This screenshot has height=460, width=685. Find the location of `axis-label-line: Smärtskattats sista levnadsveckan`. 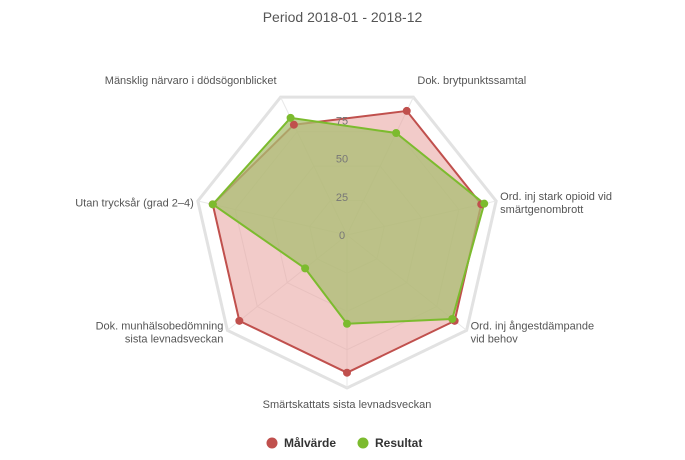

axis-label-line: Smärtskattats sista levnadsveckan is located at coordinates (347, 405).